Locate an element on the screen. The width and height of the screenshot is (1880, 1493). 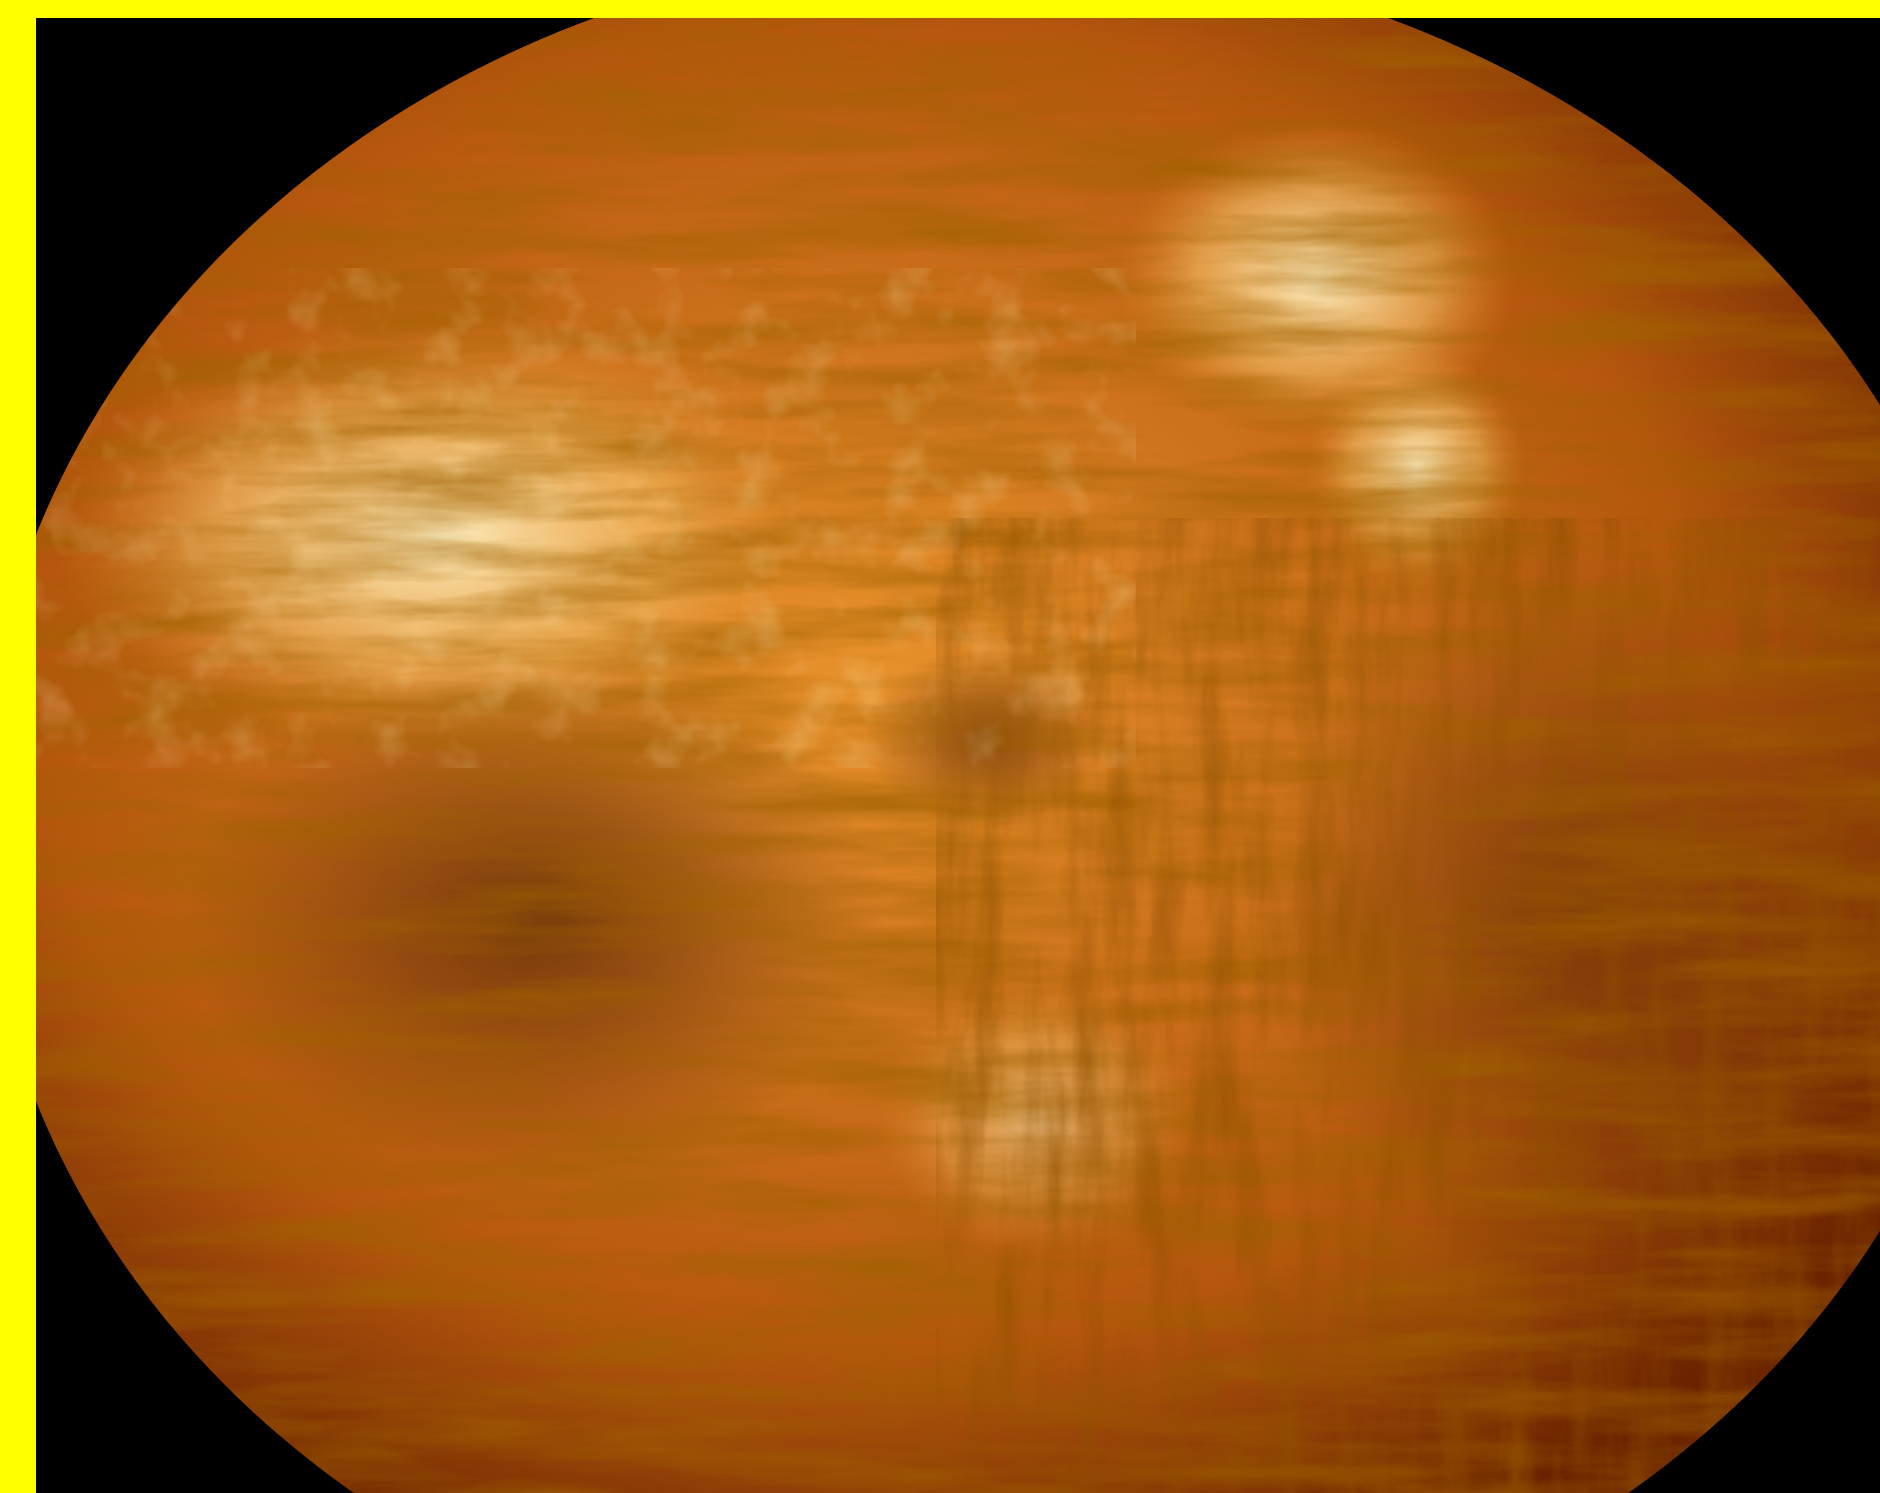
yellow-frame-top is located at coordinates (940, 9).